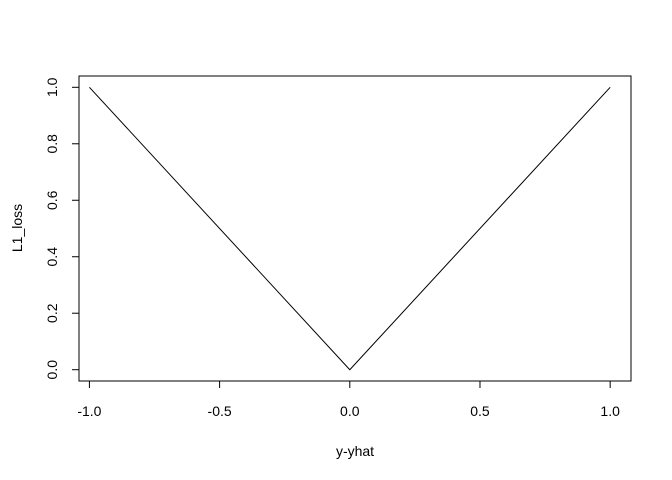  I want to click on y-axis-title: L1_loss, so click(17, 228).